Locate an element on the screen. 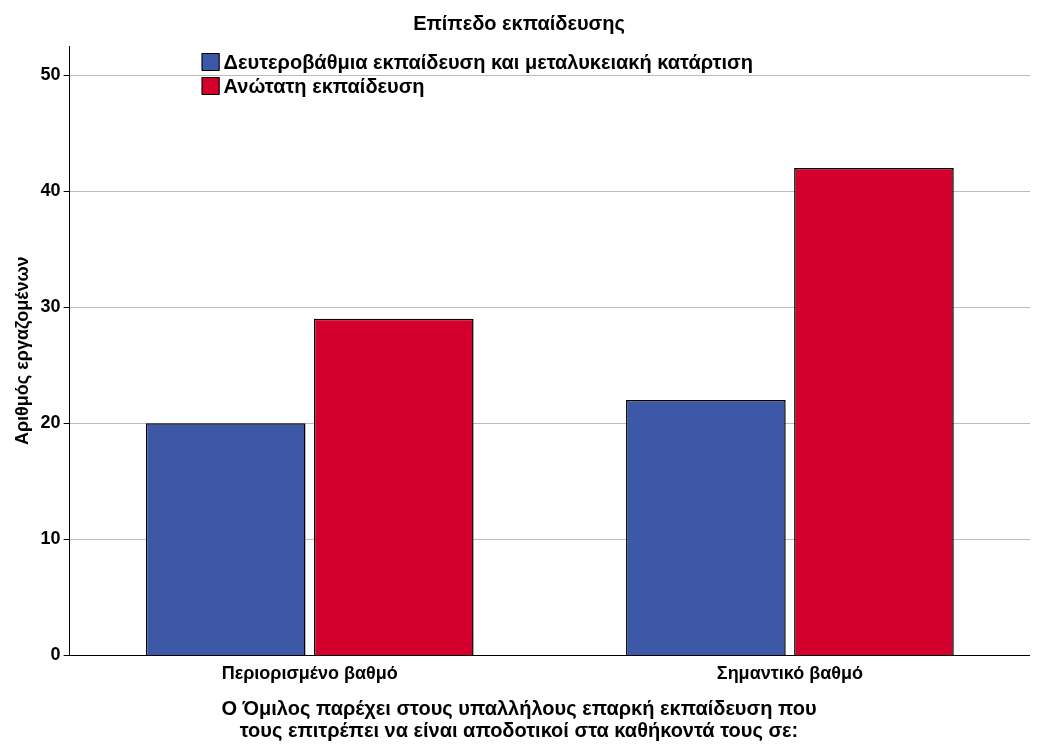 This screenshot has width=1038, height=749. legend-label: Ανώτατη εκπαίδευση is located at coordinates (324, 85).